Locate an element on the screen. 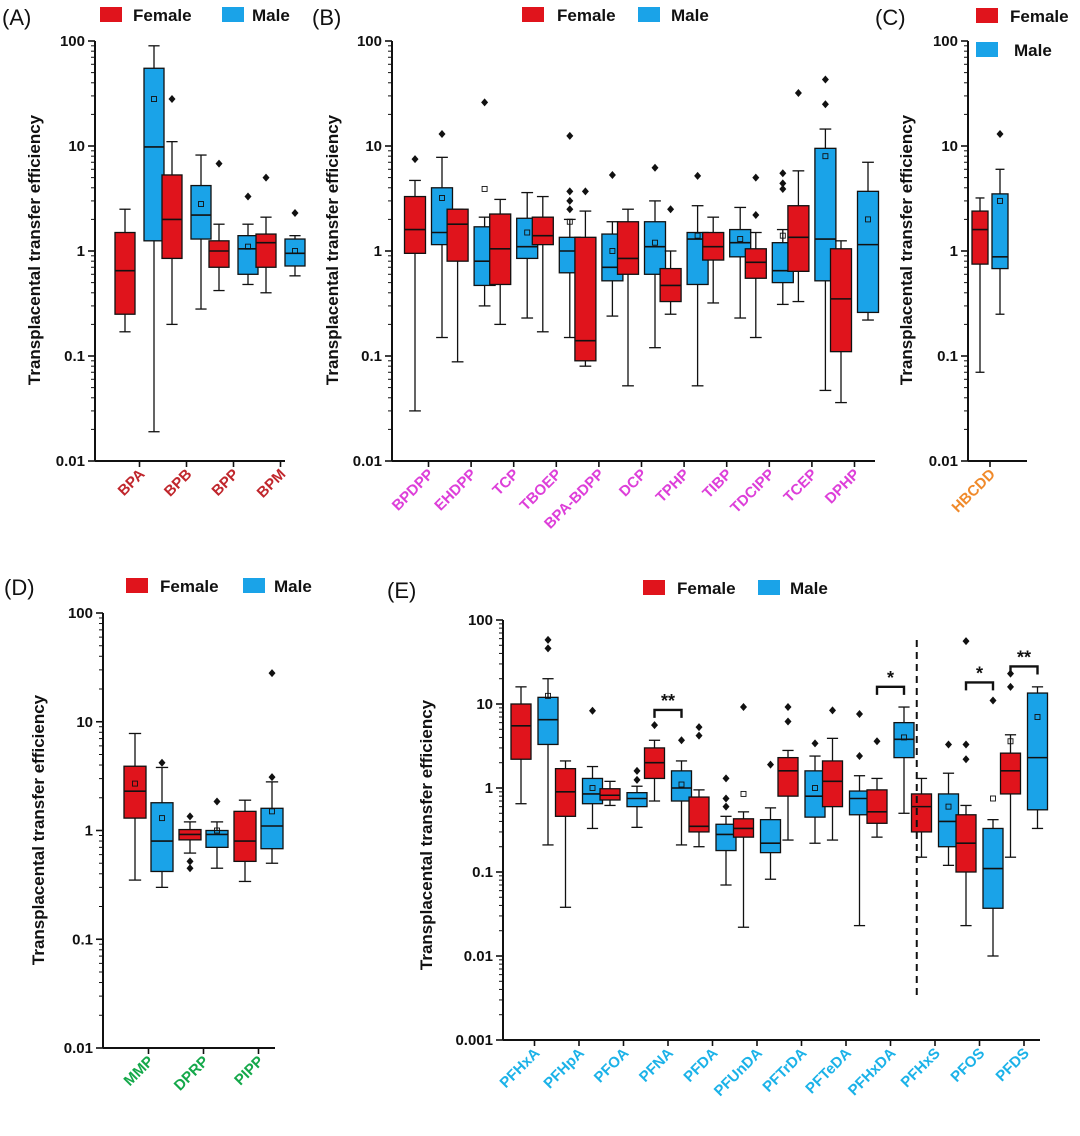 The width and height of the screenshot is (1080, 1136). box-tcp-female is located at coordinates (500, 262).